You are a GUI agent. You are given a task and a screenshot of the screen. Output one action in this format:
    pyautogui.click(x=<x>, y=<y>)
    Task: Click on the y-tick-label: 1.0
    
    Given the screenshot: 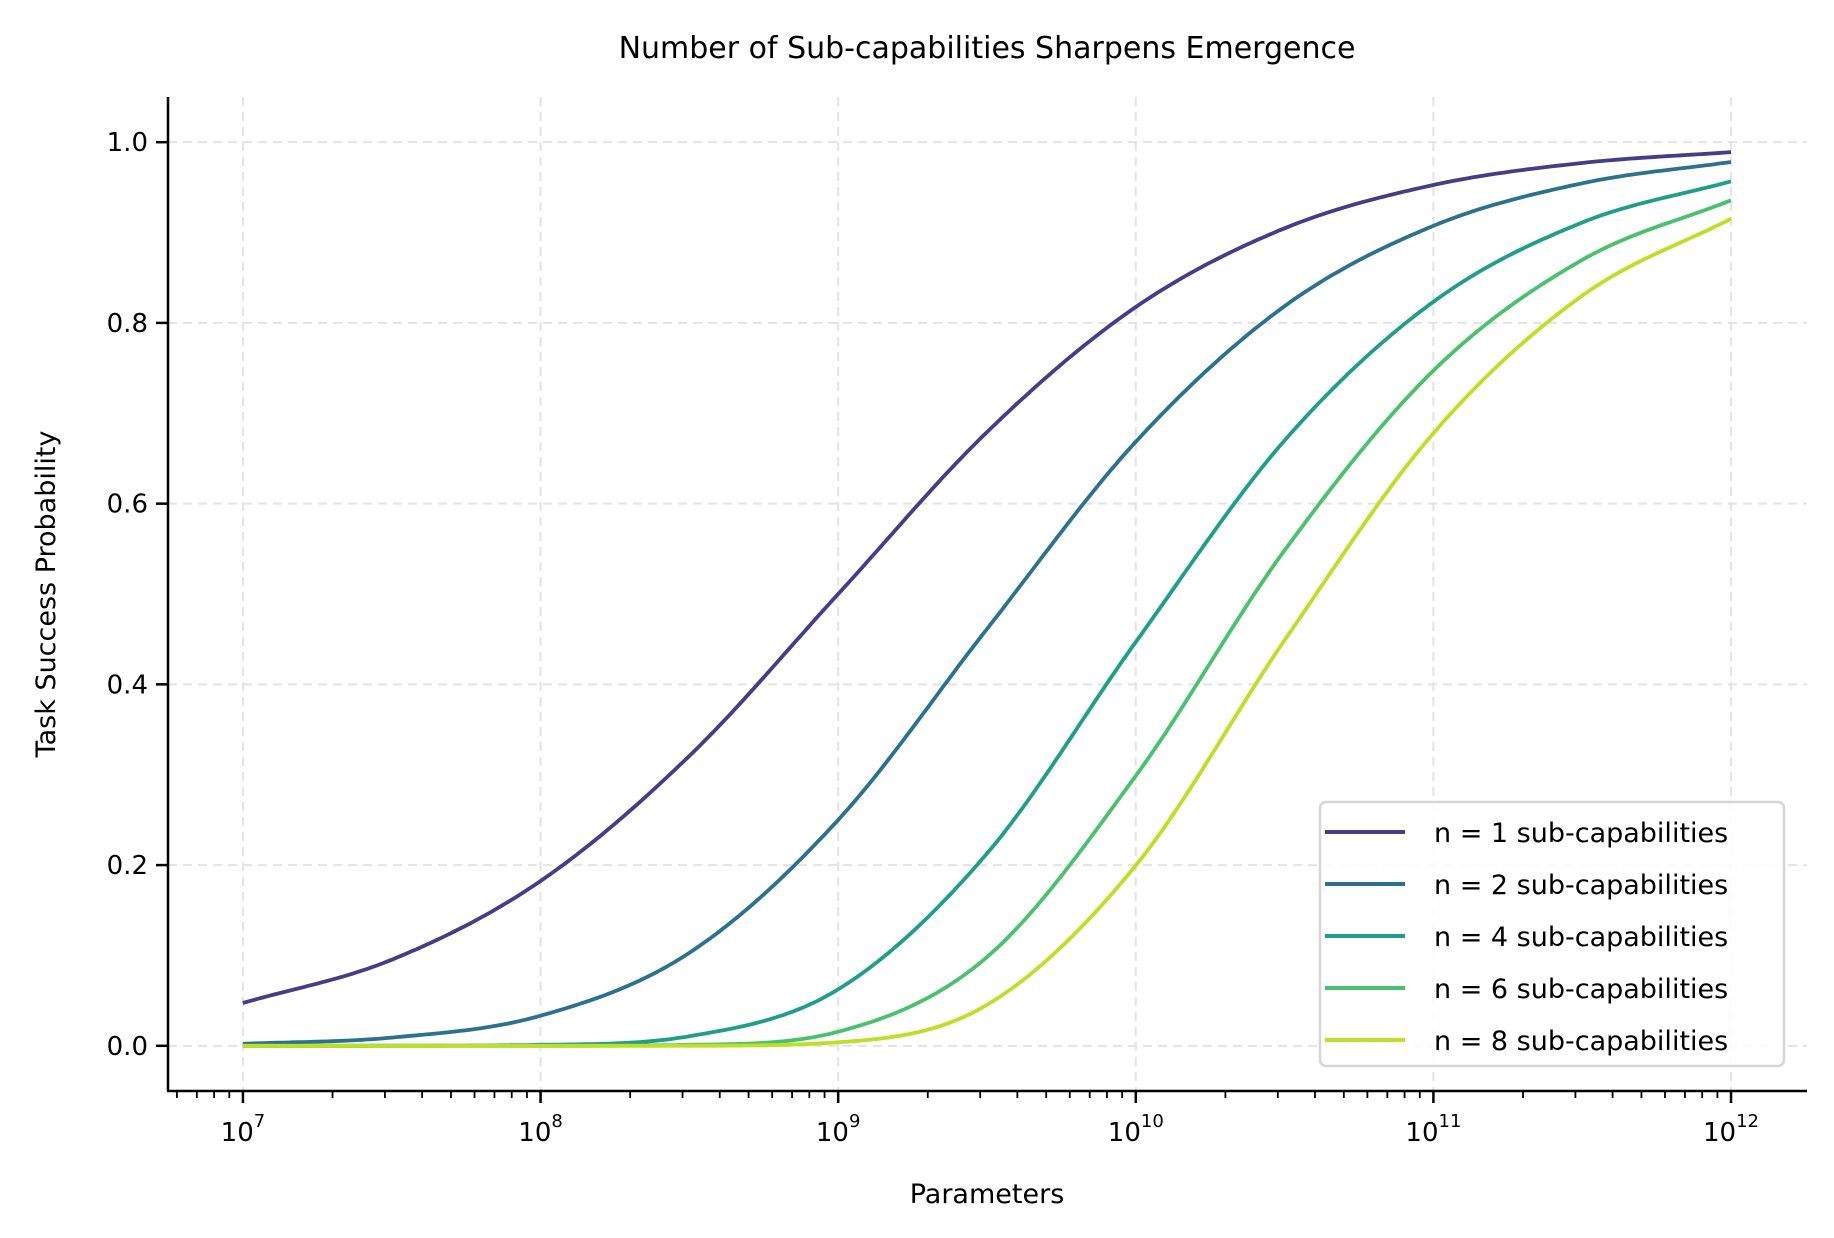 What is the action you would take?
    pyautogui.click(x=127, y=143)
    